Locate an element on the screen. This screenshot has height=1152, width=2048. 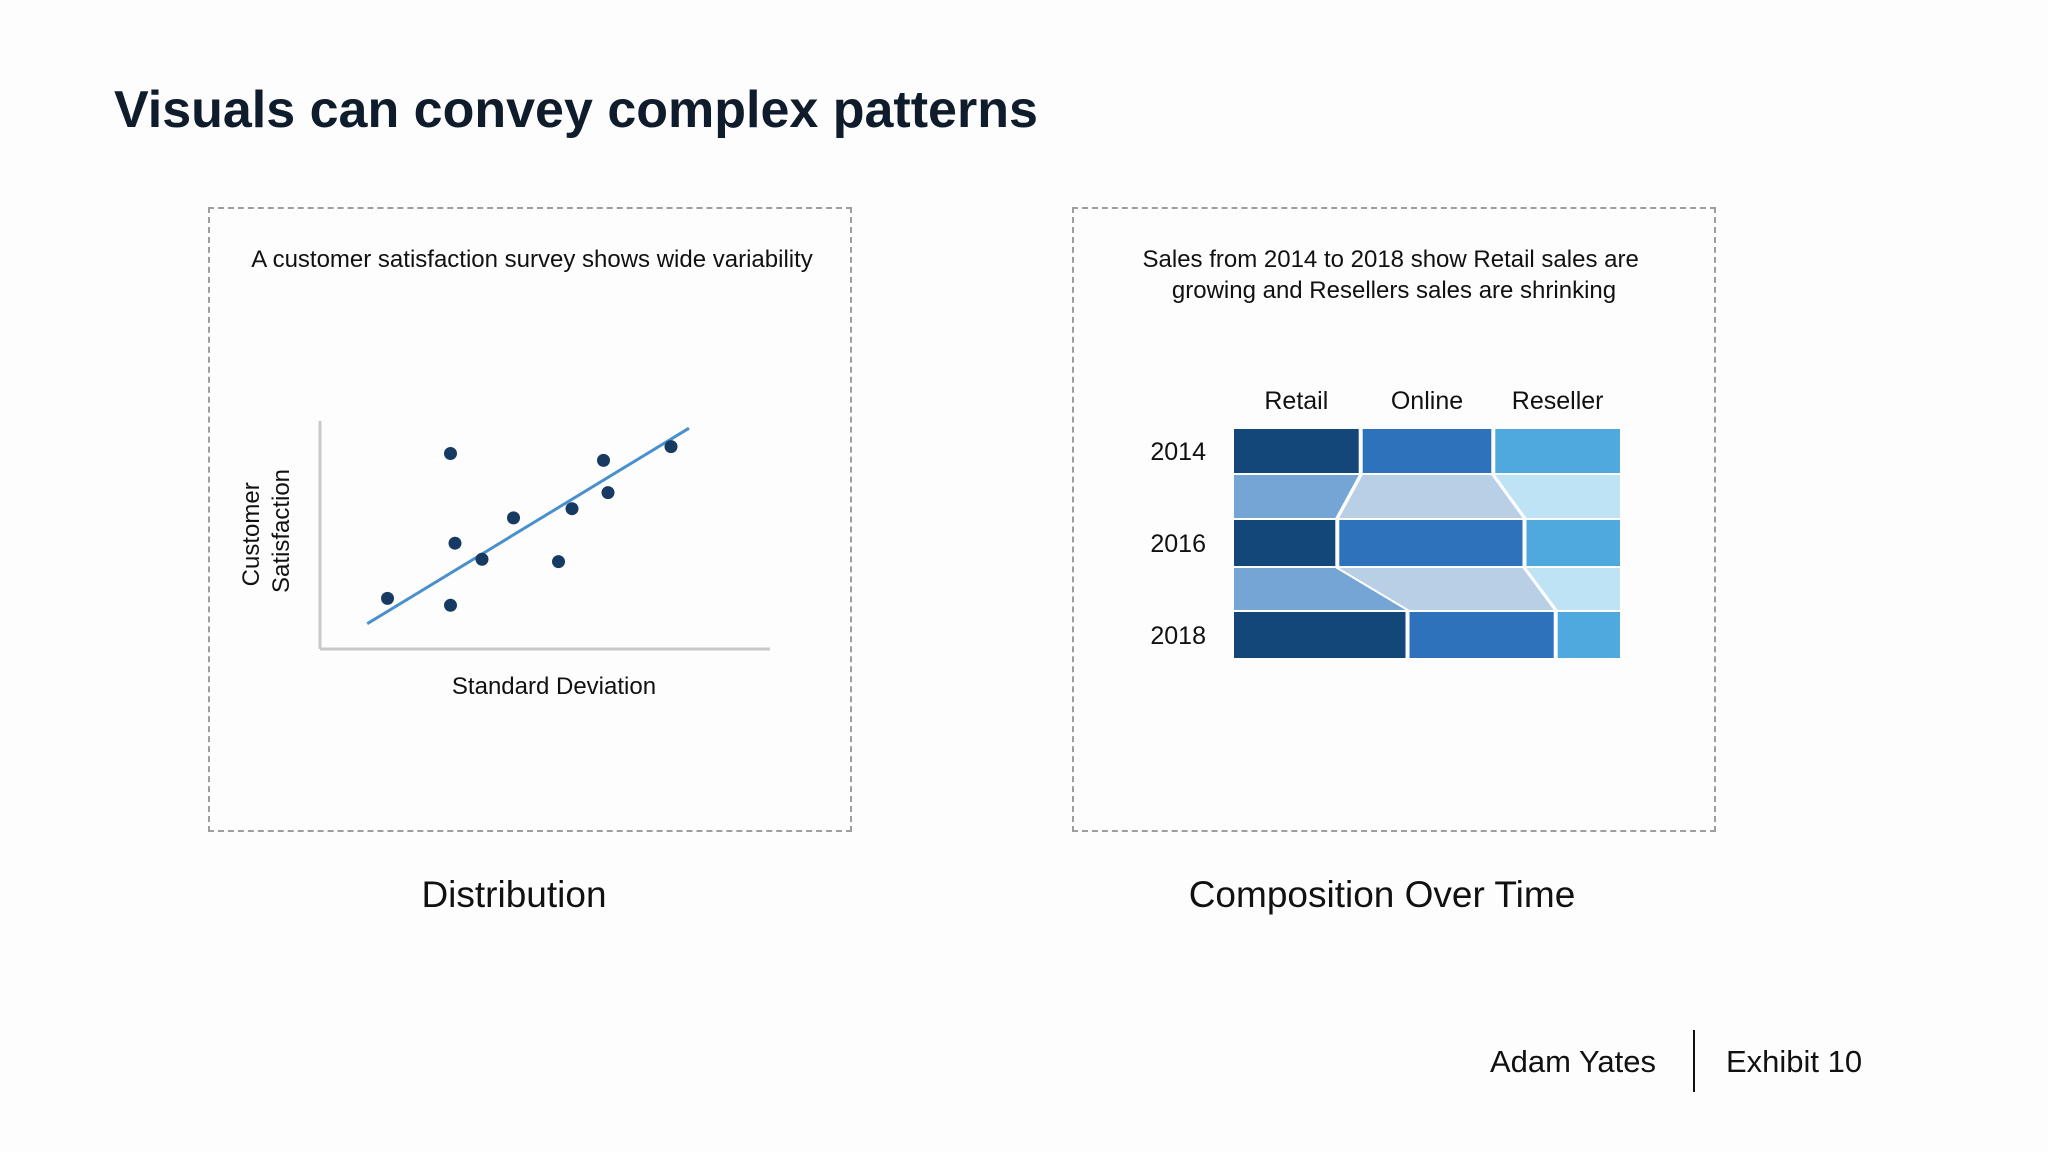
scatter-x-axis-label: Standard Deviation is located at coordinates (554, 686).